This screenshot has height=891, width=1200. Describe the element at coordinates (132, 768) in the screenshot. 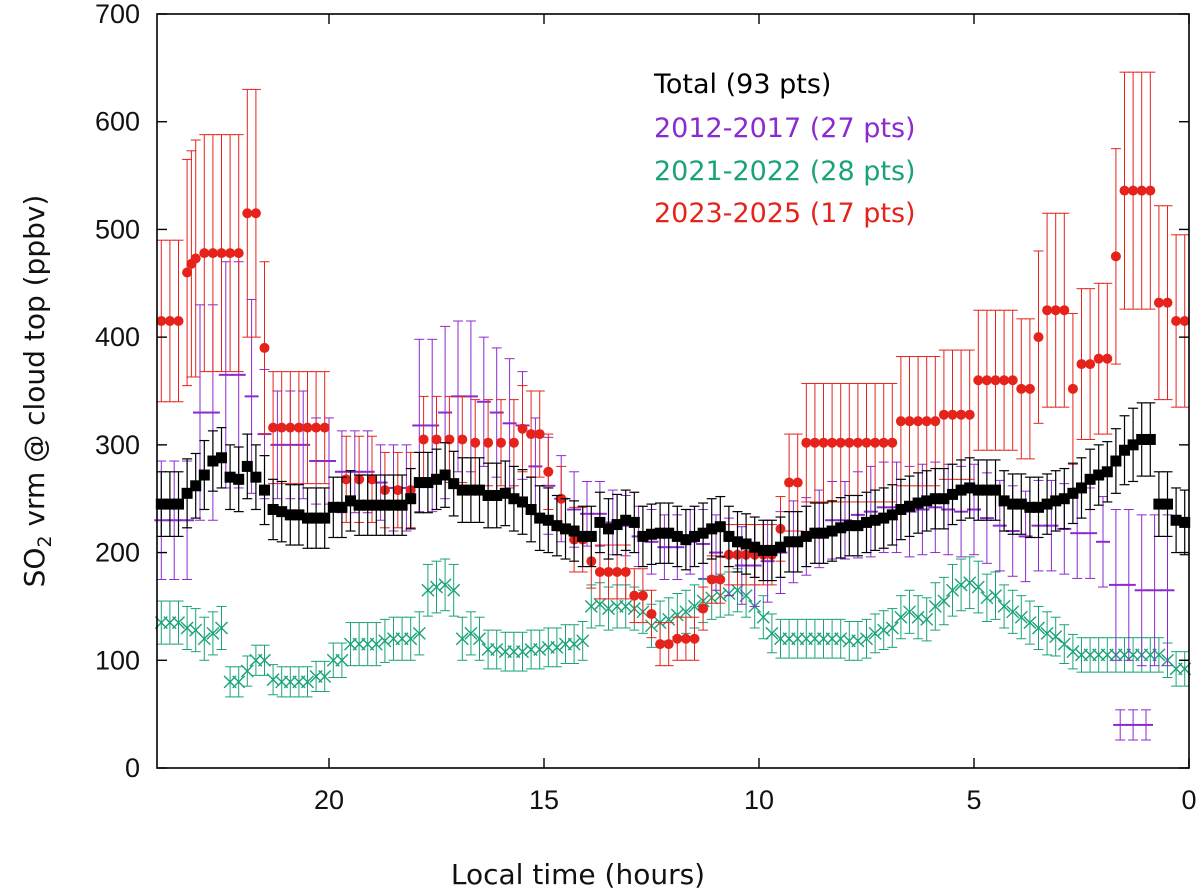

I see `y-tick-label: 0` at that location.